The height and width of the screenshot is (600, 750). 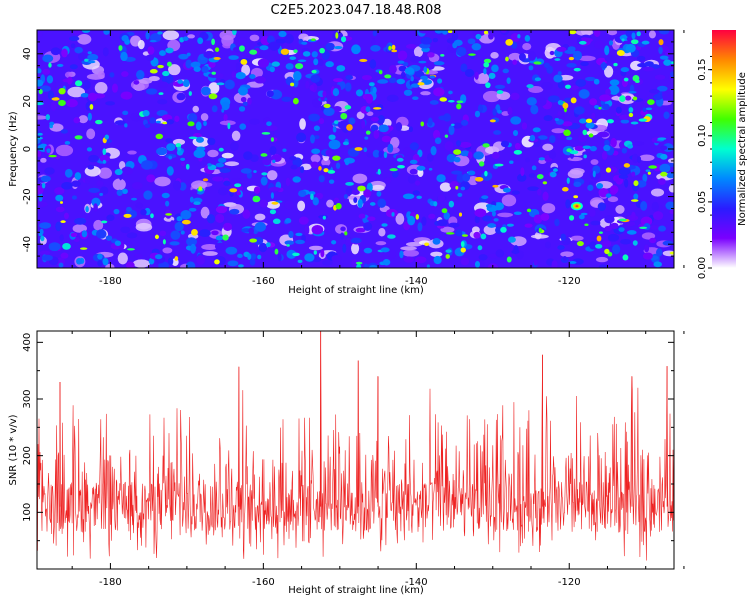 What do you see at coordinates (702, 70) in the screenshot?
I see `colorbar-tick-label: 0.15` at bounding box center [702, 70].